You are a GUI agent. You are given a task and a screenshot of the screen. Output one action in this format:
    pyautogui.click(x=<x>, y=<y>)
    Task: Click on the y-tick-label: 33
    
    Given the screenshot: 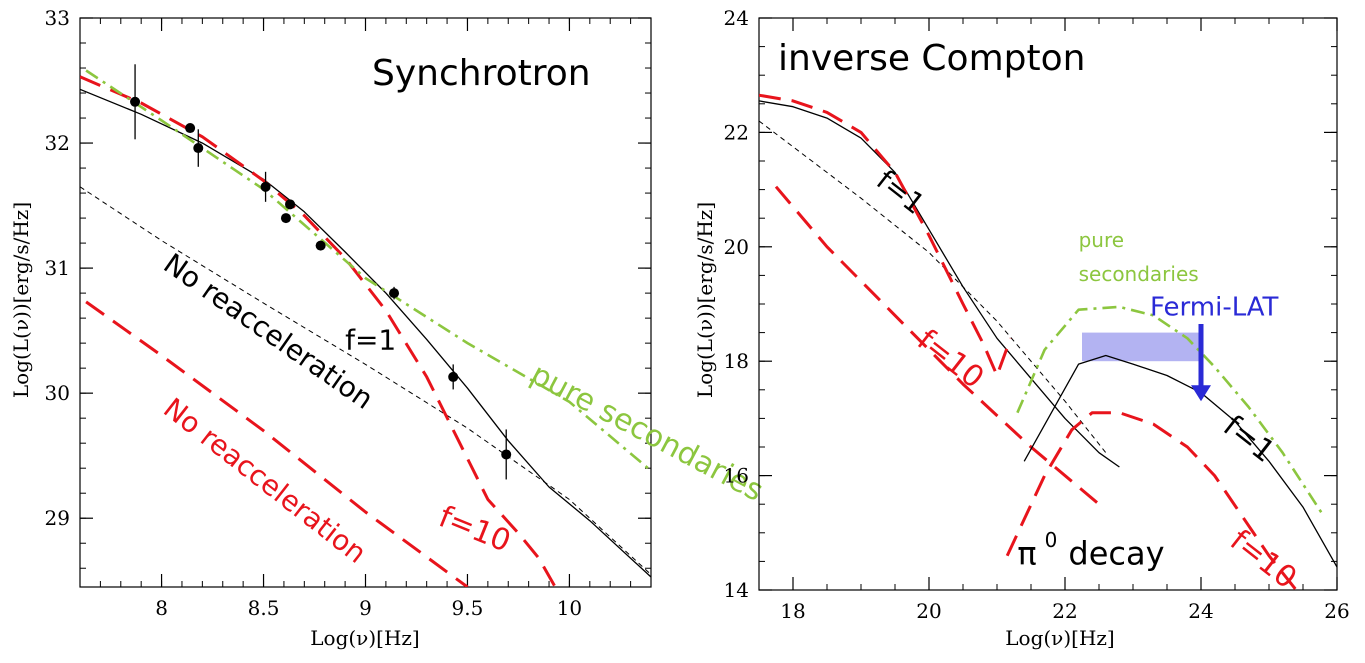 What is the action you would take?
    pyautogui.click(x=57, y=18)
    